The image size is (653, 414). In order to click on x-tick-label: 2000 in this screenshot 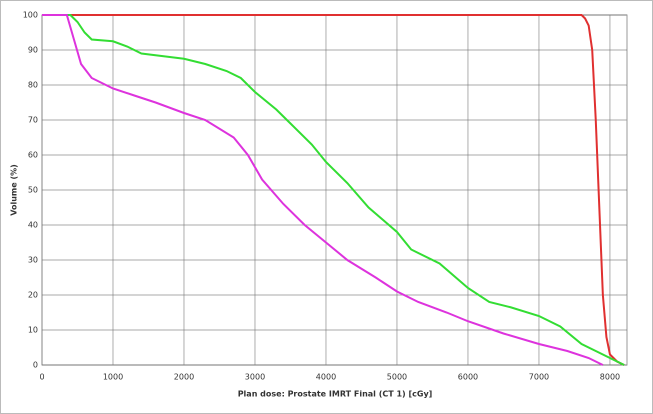, I will do `click(184, 377)`.